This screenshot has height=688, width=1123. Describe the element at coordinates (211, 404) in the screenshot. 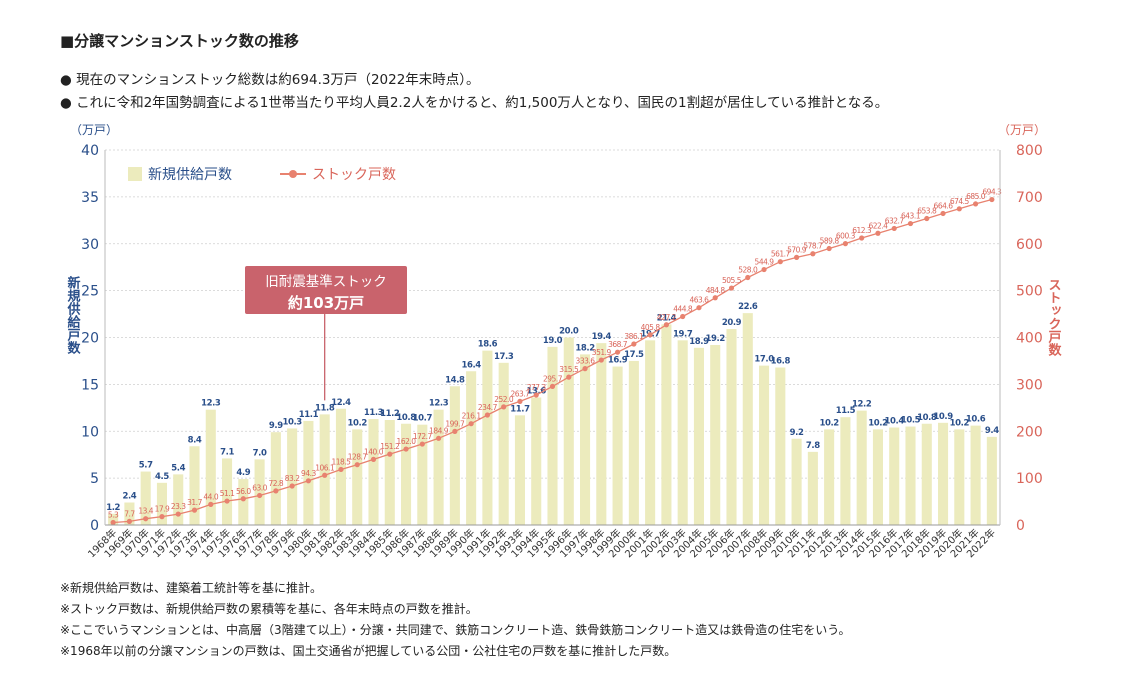

I see `bar-value-label: 12.3` at that location.